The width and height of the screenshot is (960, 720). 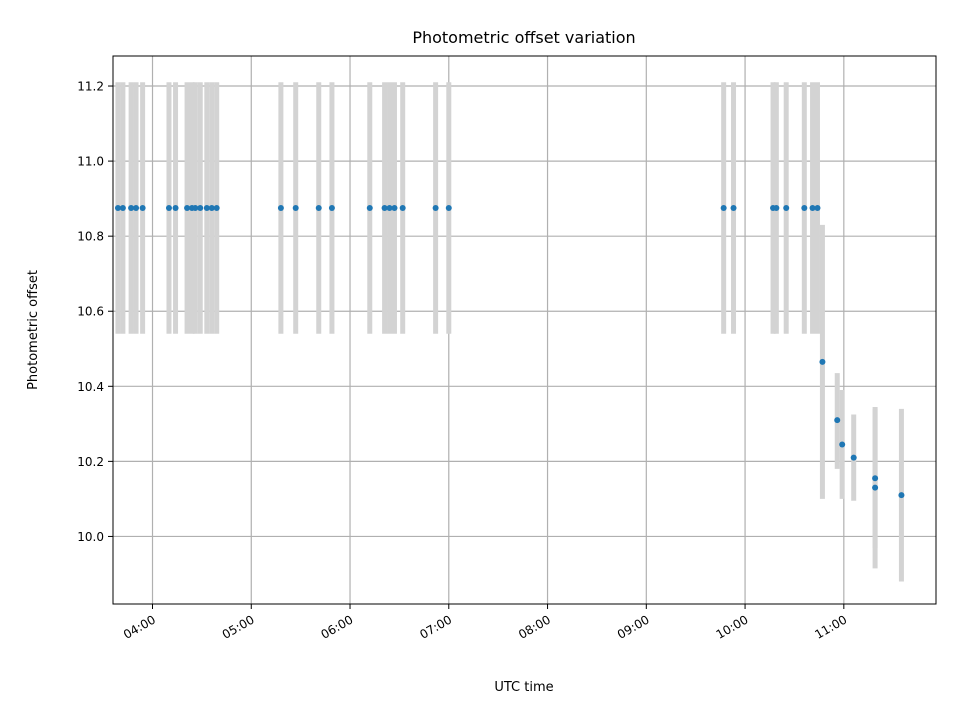 I want to click on x-tick-label: 10:00, so click(x=732, y=626).